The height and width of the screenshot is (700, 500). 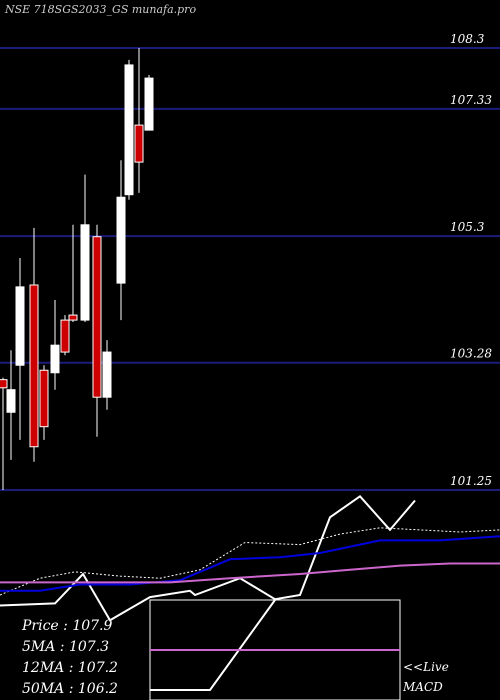 What do you see at coordinates (100, 9) in the screenshot?
I see `chart-title: NSE 718SGS2033_GS munafa.pro` at bounding box center [100, 9].